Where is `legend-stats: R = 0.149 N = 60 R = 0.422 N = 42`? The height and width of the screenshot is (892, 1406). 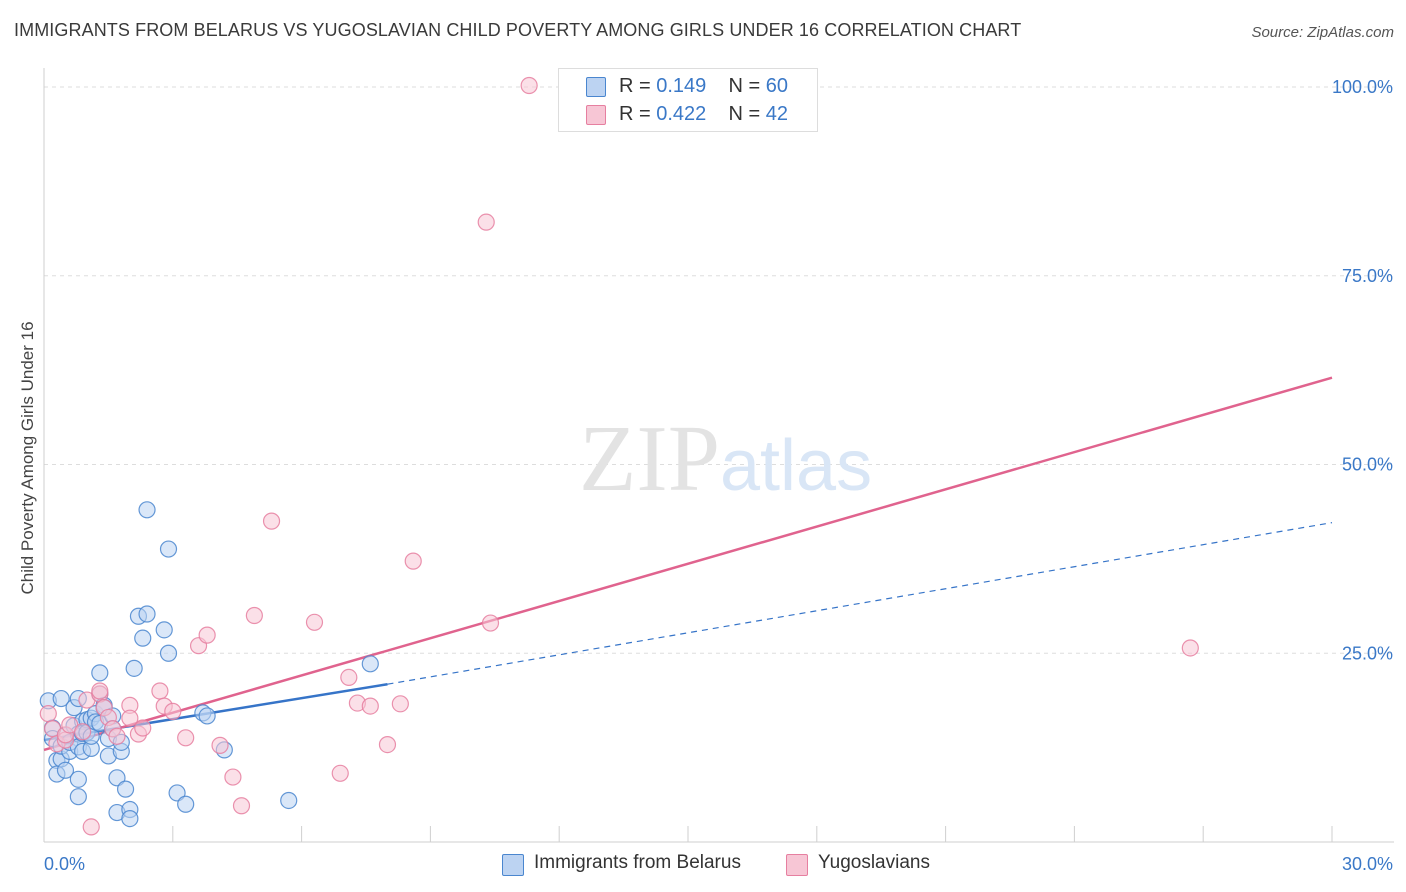 legend-stats: R = 0.149 N = 60 R = 0.422 N = 42 is located at coordinates (688, 100).